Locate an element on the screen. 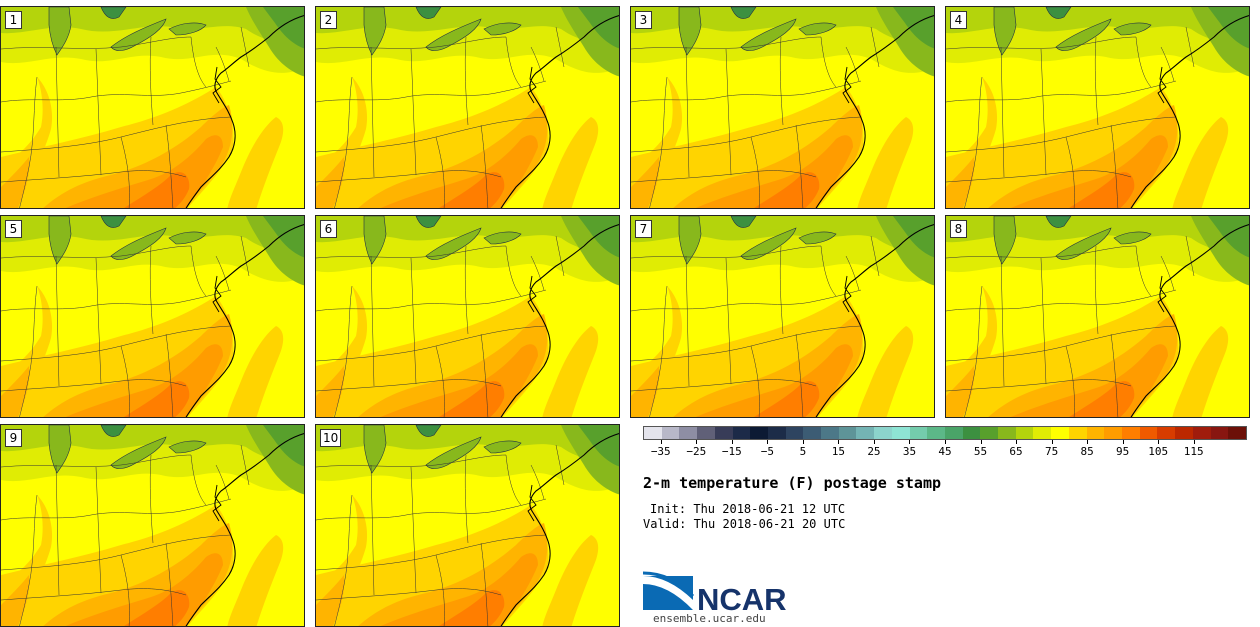  colorbar-tick-label: 25 is located at coordinates (874, 451).